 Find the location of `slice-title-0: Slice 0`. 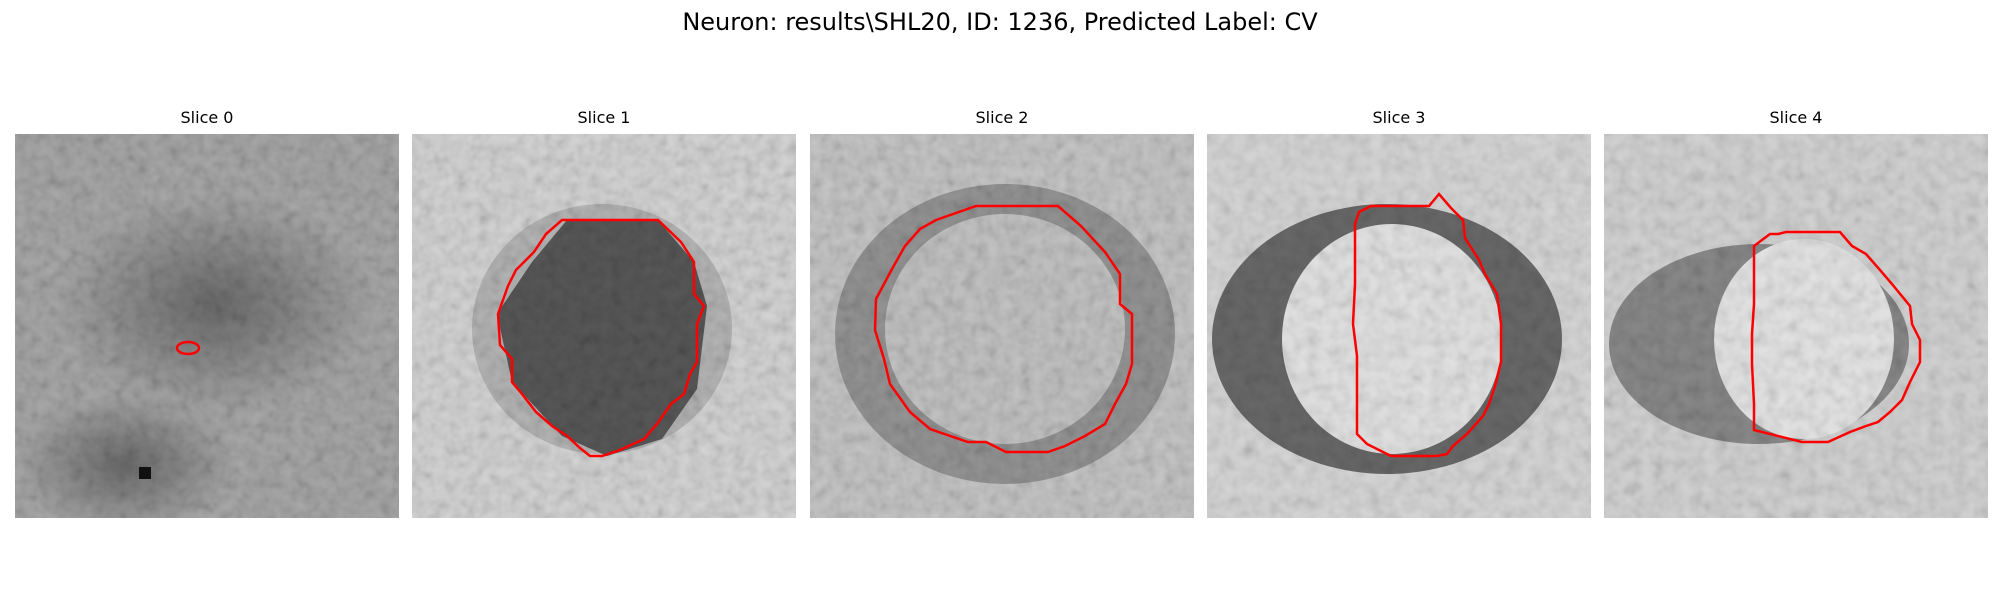

slice-title-0: Slice 0 is located at coordinates (207, 117).